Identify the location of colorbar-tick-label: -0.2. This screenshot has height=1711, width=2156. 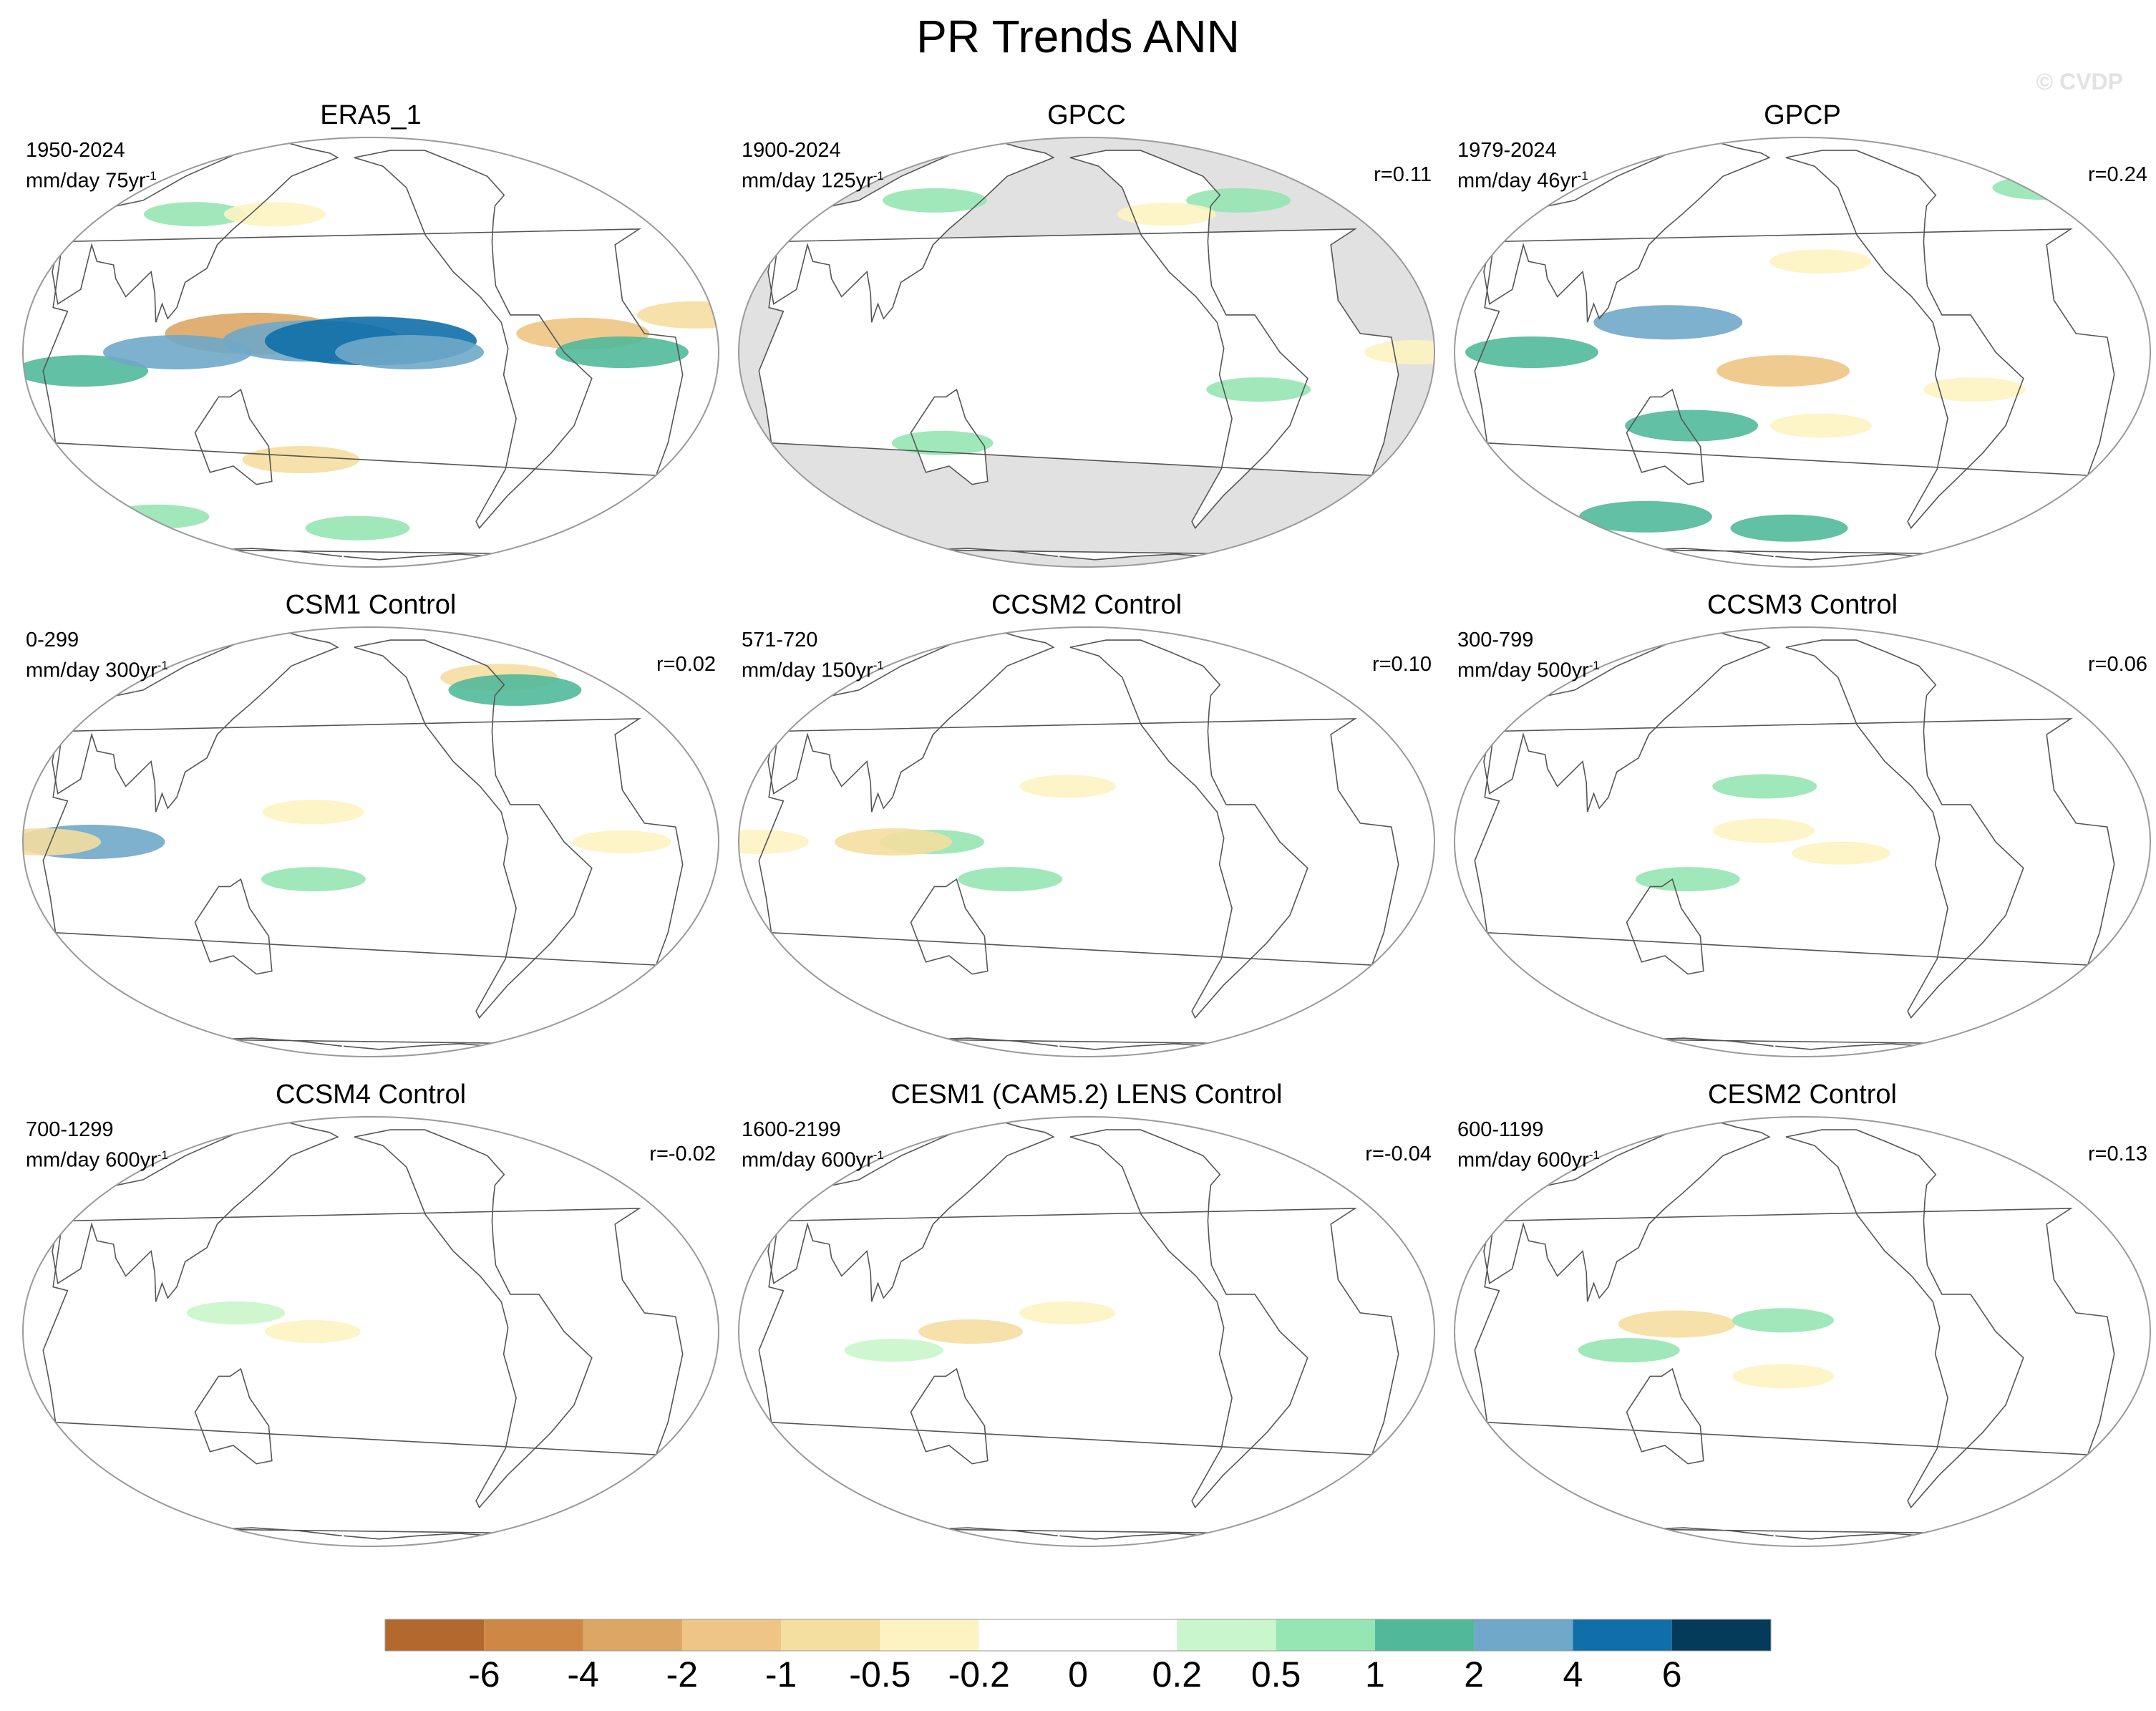
(979, 1674).